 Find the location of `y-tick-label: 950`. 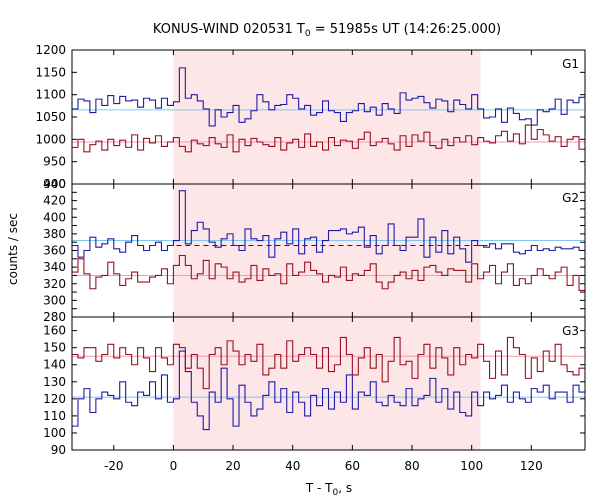

y-tick-label: 950 is located at coordinates (54, 162).